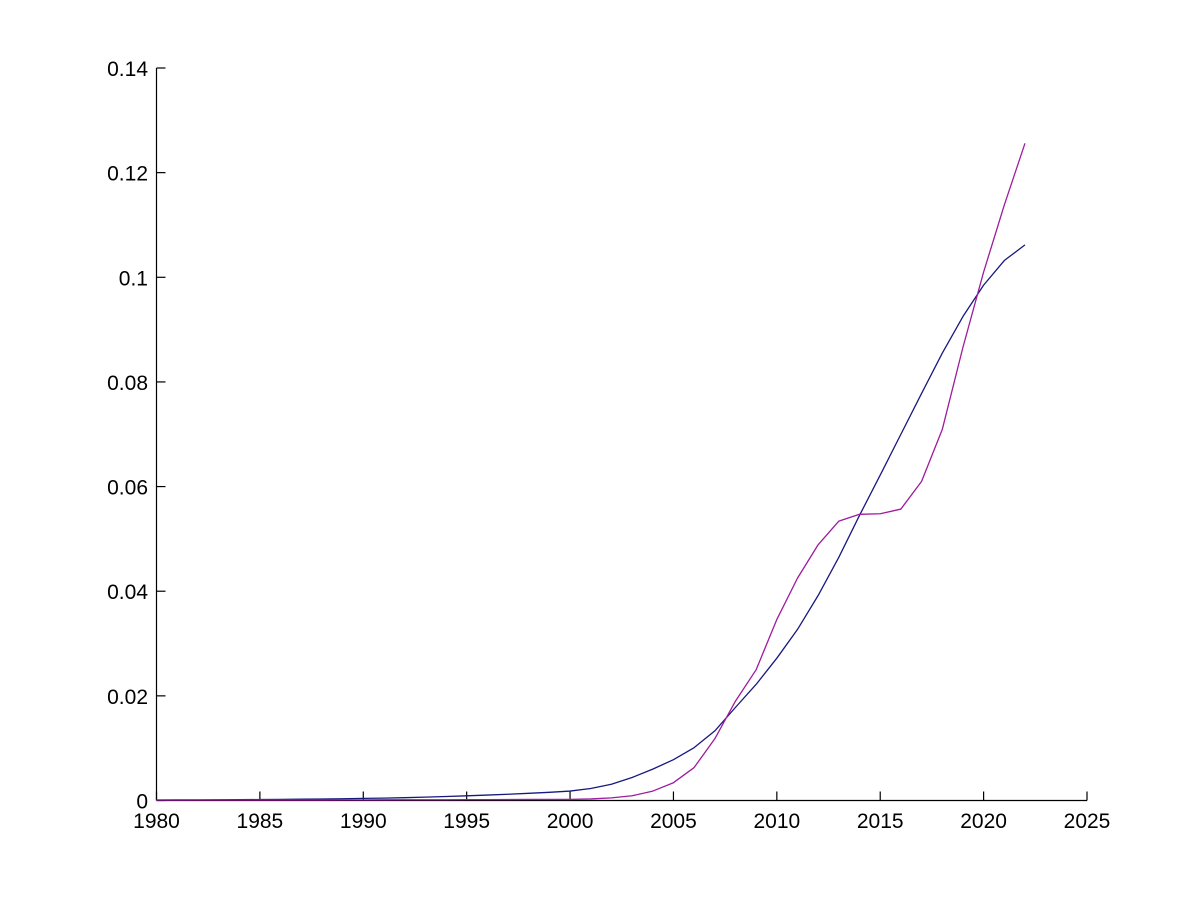  What do you see at coordinates (156, 821) in the screenshot?
I see `x-tick-label-1980: 1980` at bounding box center [156, 821].